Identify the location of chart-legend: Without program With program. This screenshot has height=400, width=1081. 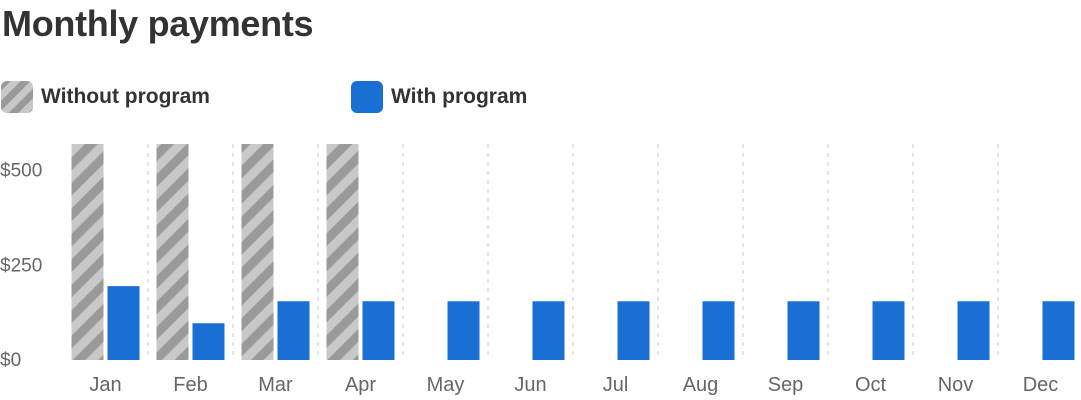
(350, 96).